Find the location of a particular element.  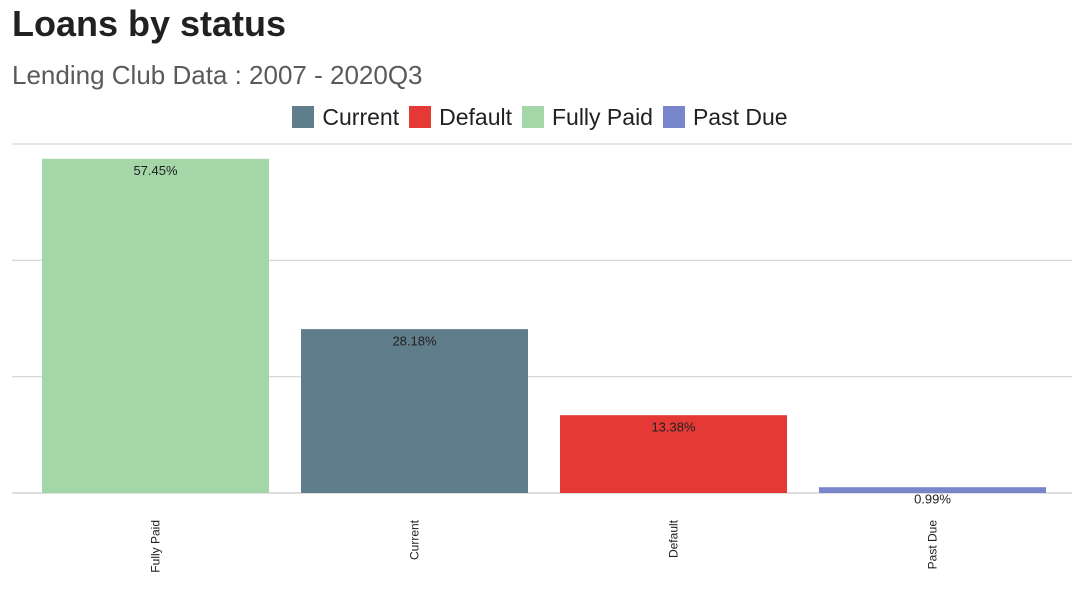

chart-title: Loans by status is located at coordinates (149, 23).